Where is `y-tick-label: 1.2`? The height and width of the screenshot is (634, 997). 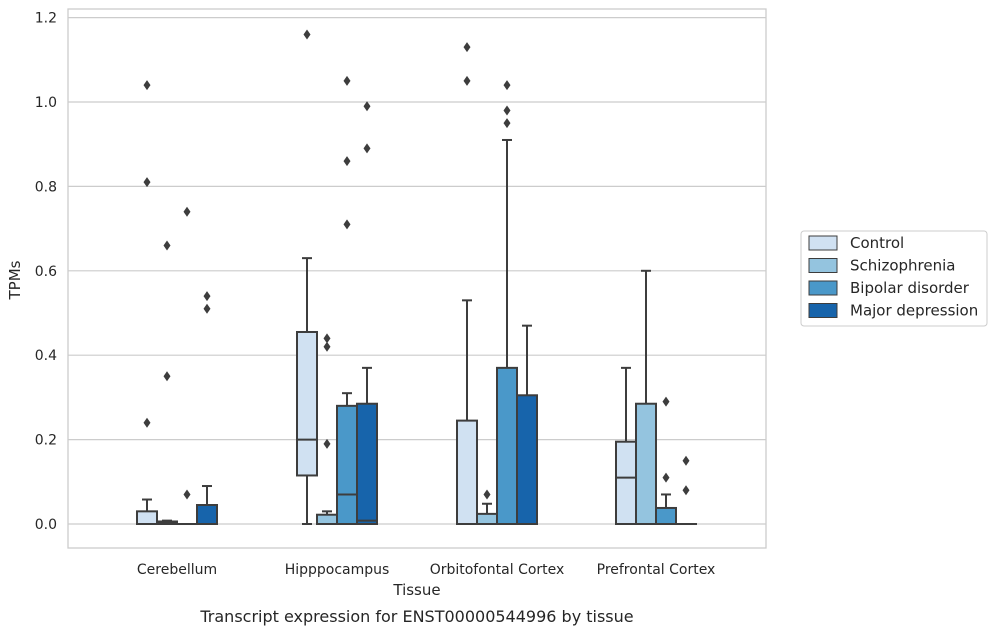
y-tick-label: 1.2 is located at coordinates (46, 19).